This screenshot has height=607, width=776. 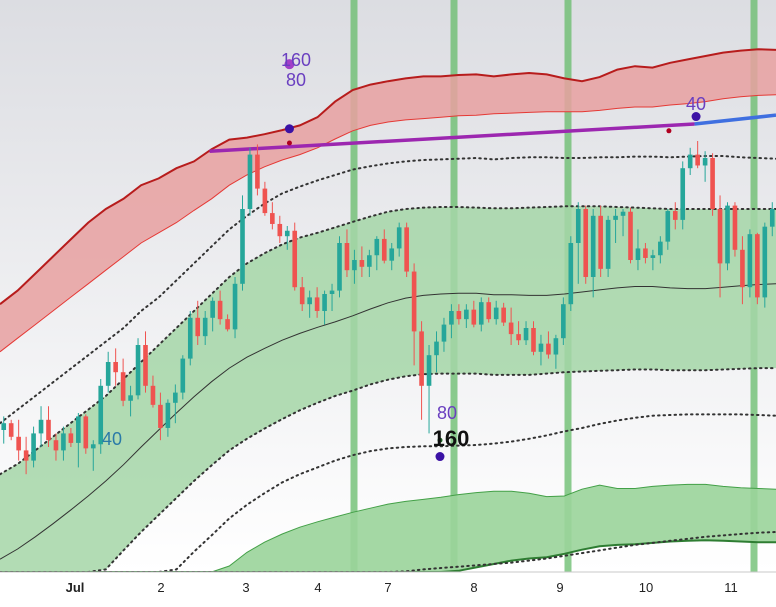 What do you see at coordinates (75, 587) in the screenshot?
I see `x-tick-label: Jul` at bounding box center [75, 587].